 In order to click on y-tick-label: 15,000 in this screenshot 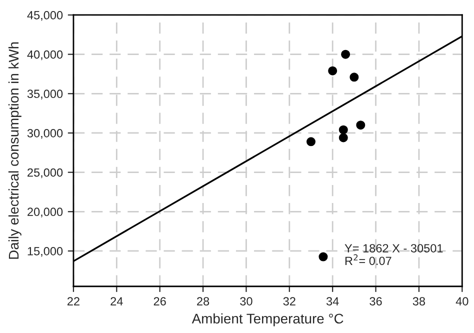, I will do `click(45, 252)`.